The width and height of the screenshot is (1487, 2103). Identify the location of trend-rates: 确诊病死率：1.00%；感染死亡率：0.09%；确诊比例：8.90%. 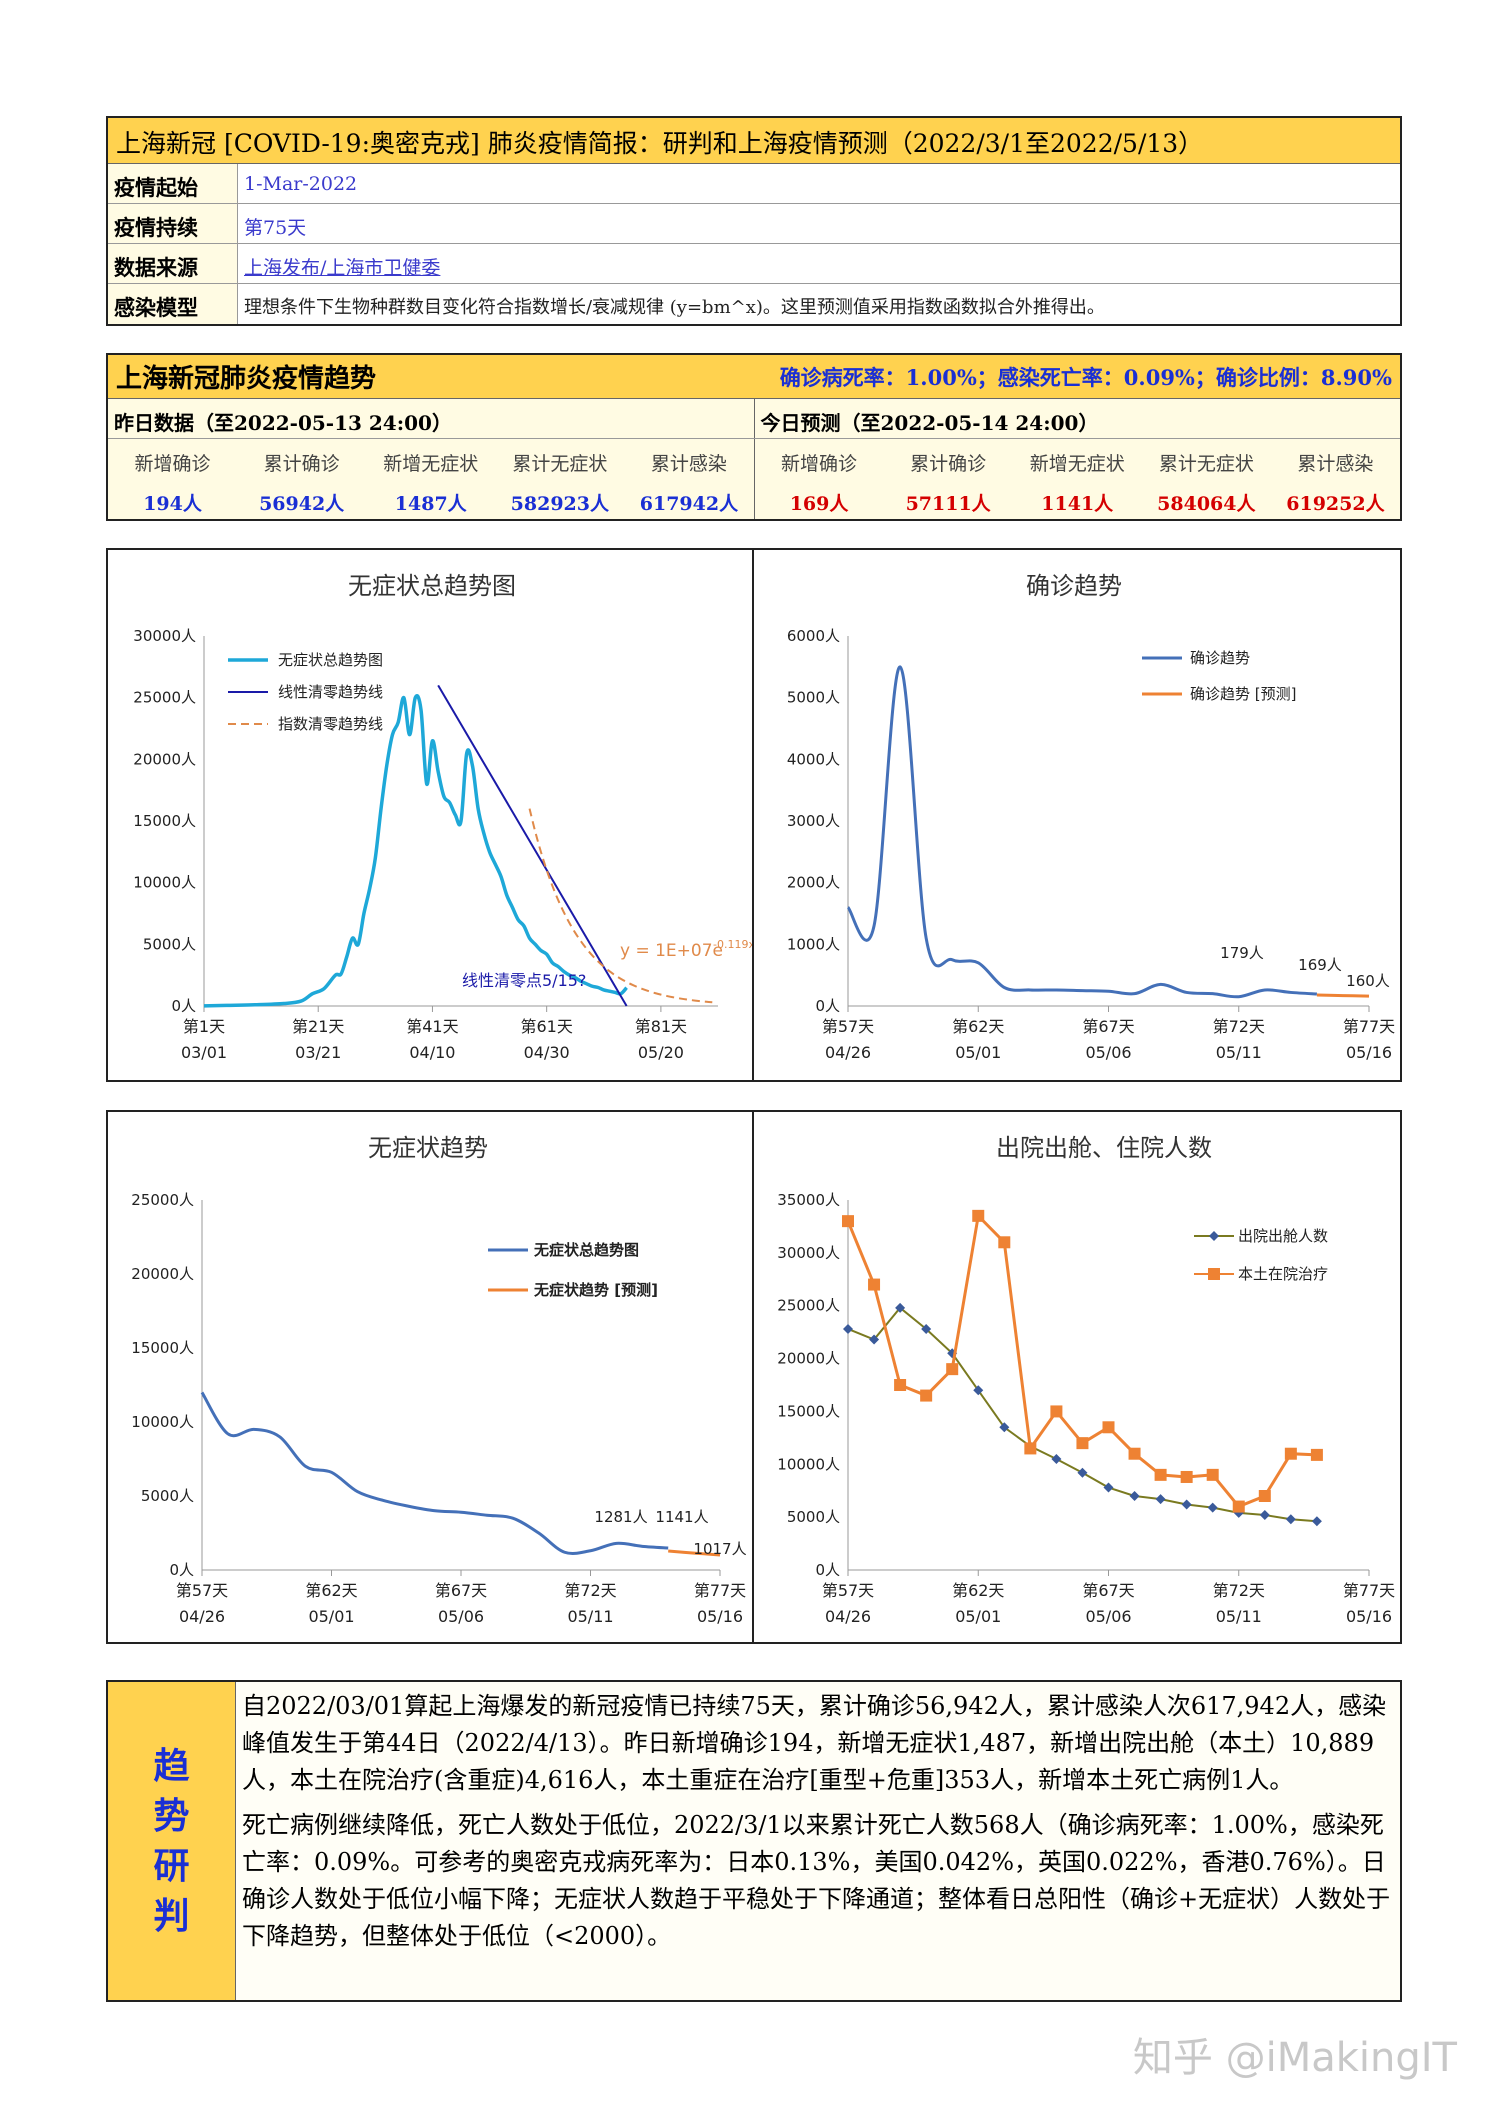
(1085, 377).